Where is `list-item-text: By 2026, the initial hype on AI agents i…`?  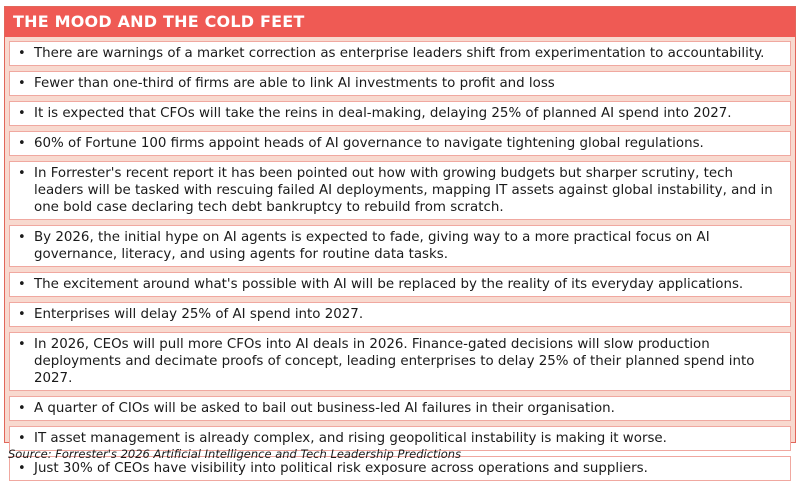 list-item-text: By 2026, the initial hype on AI agents i… is located at coordinates (372, 246).